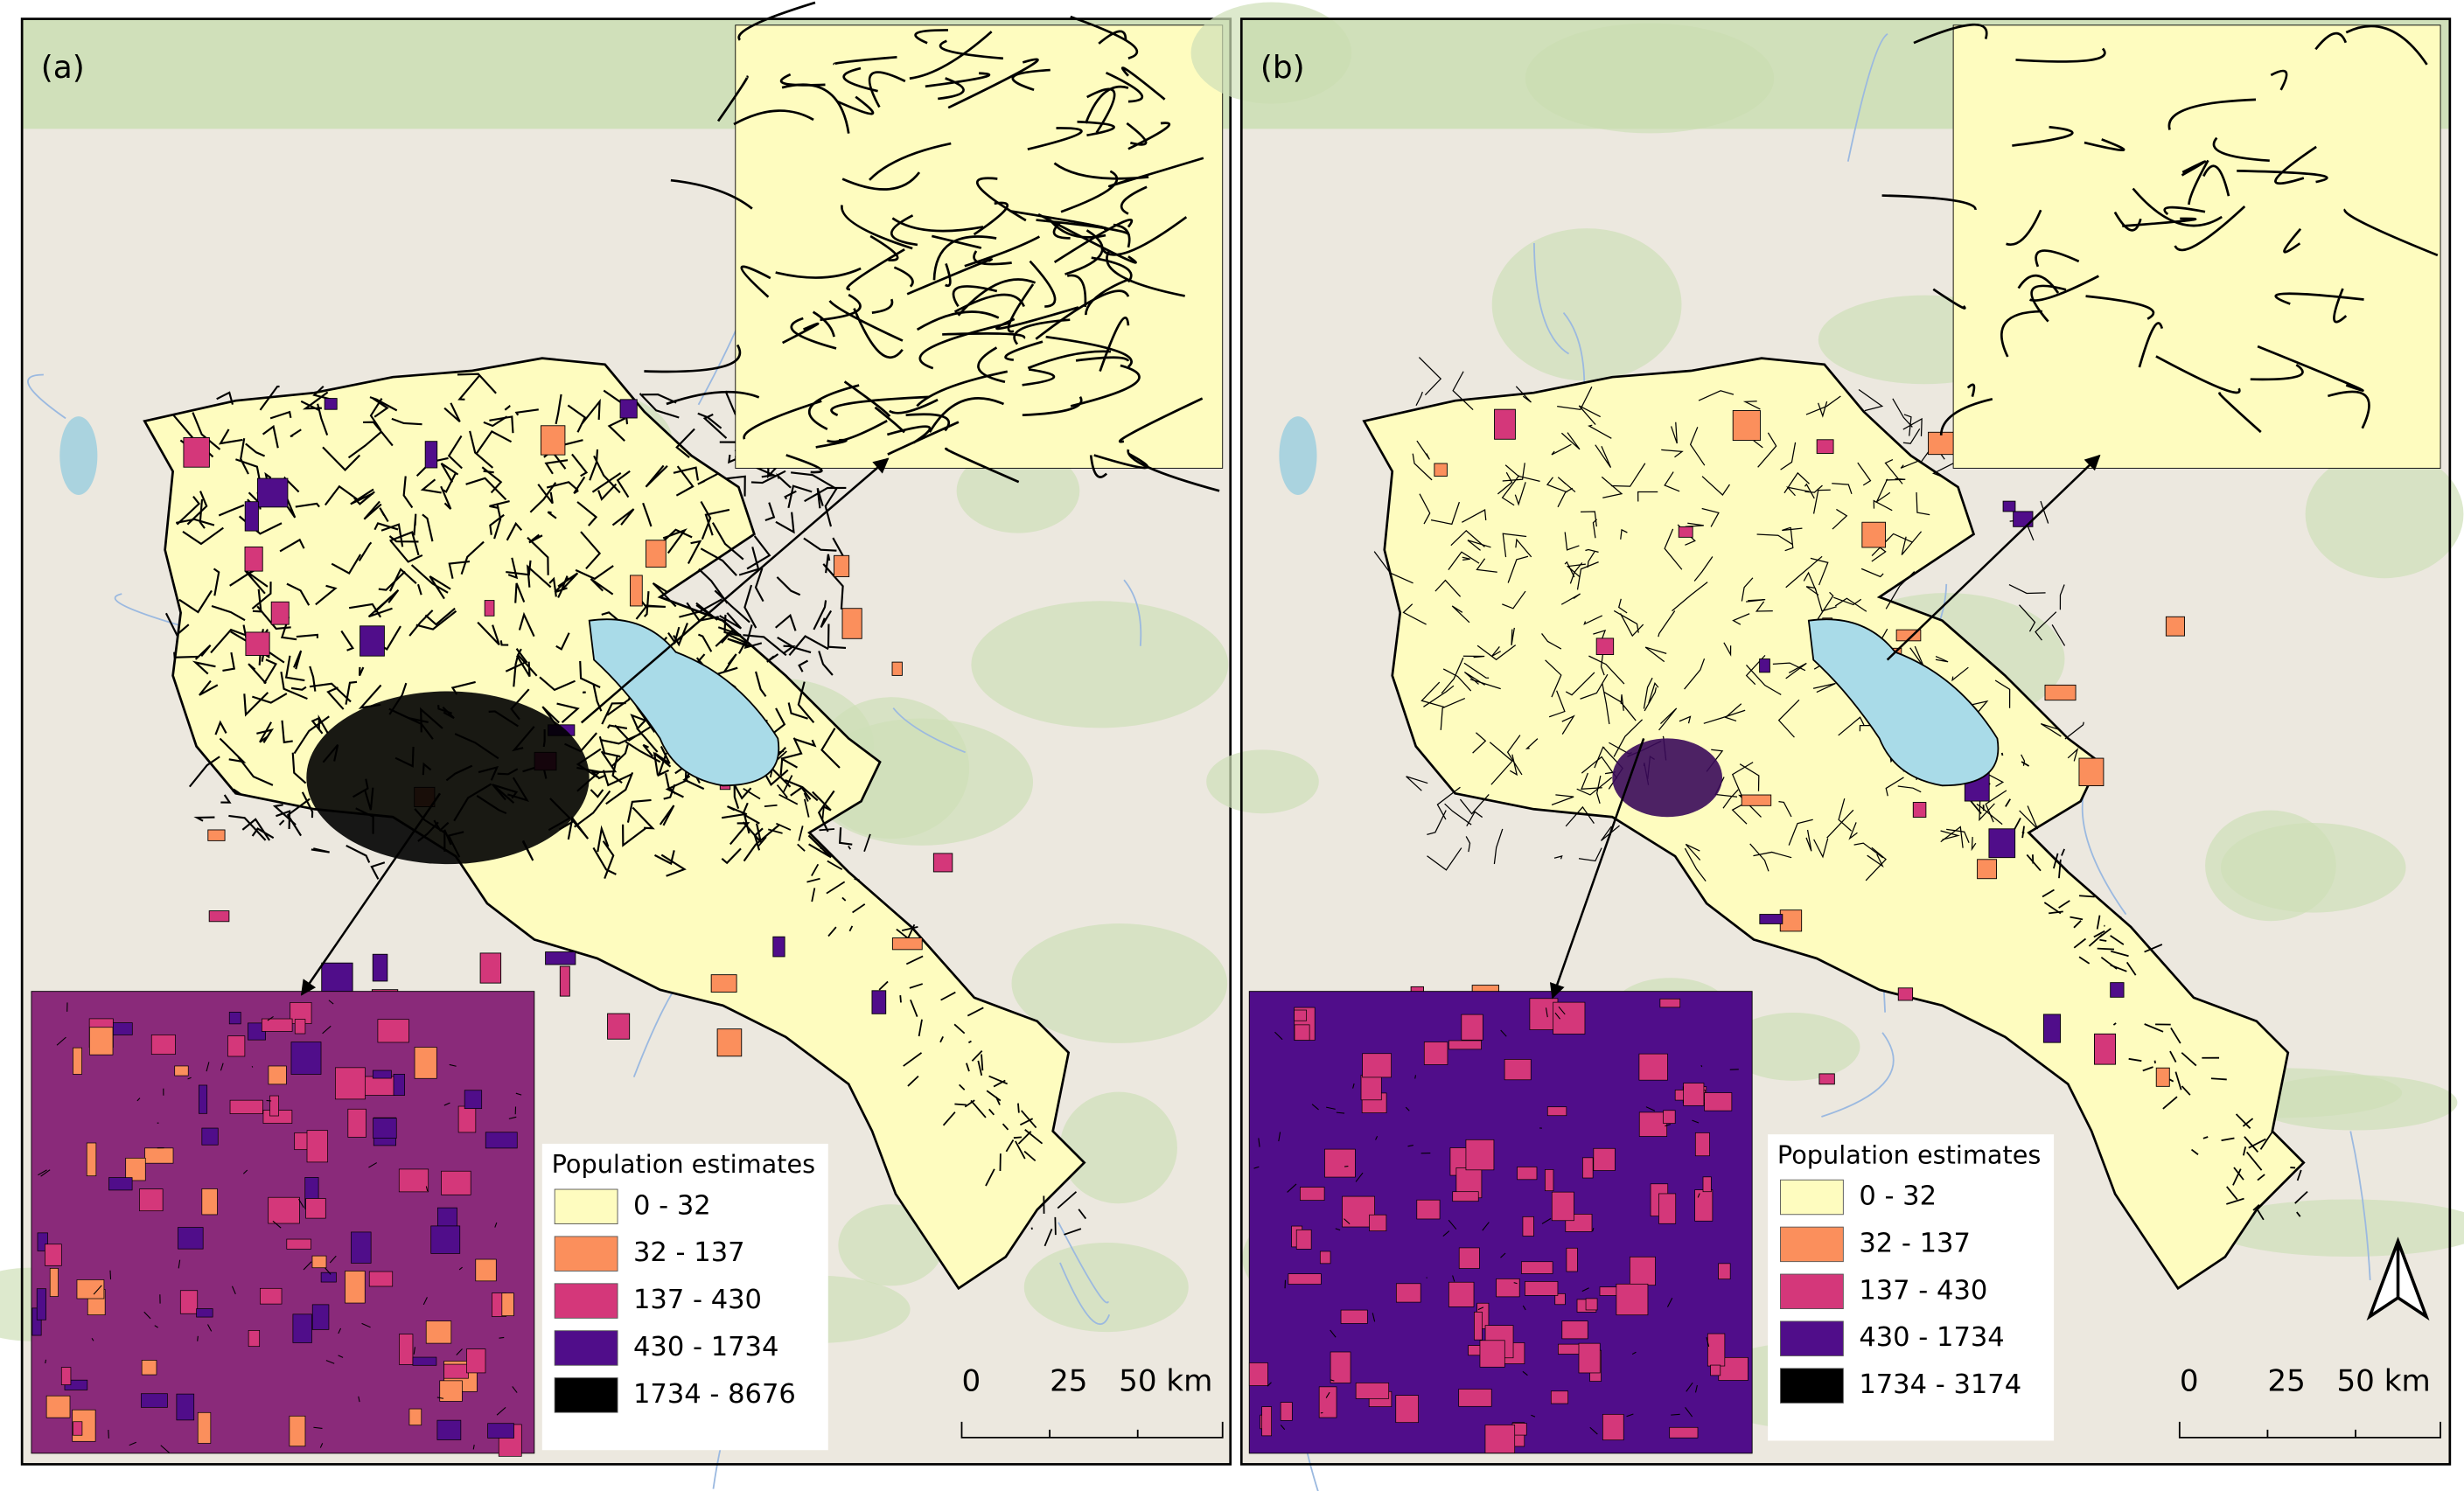 This screenshot has width=2464, height=1491. What do you see at coordinates (672, 1205) in the screenshot?
I see `legend-label: 0 - 32` at bounding box center [672, 1205].